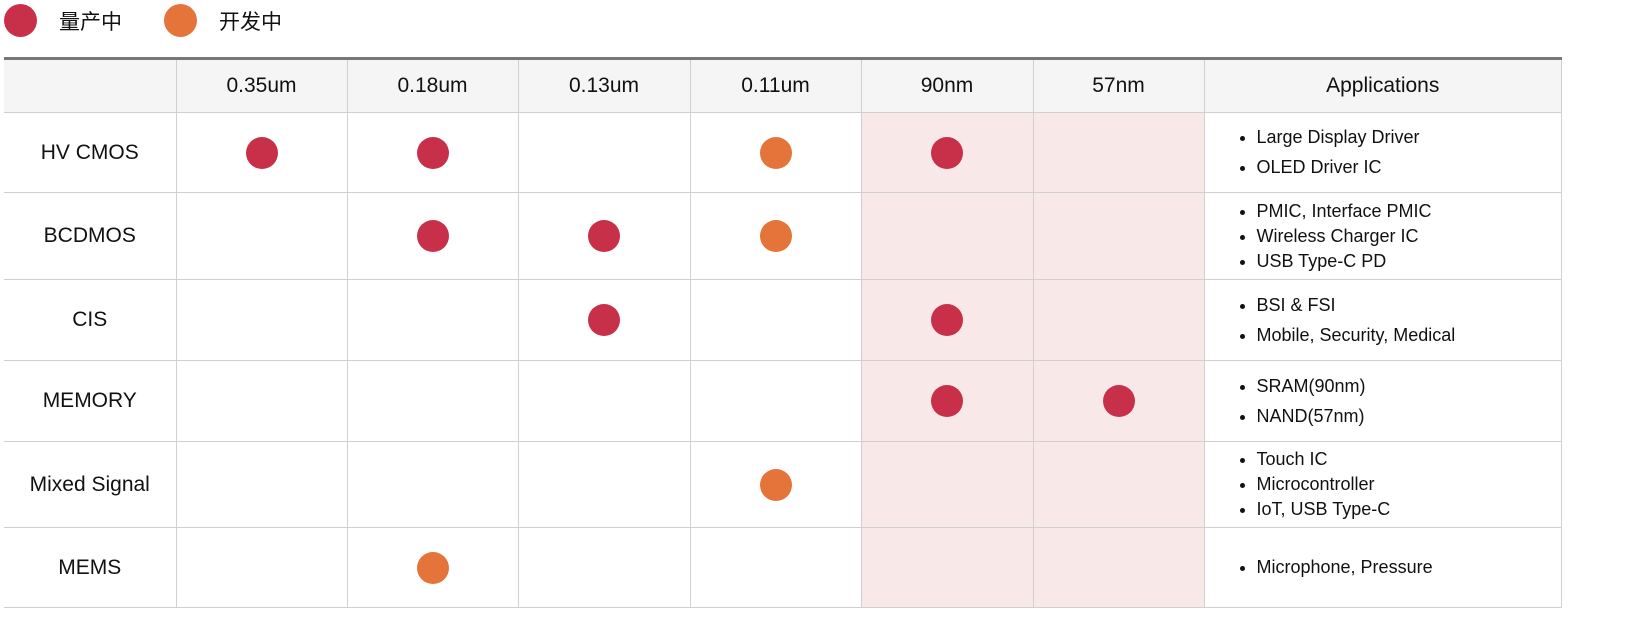 This screenshot has width=1628, height=638. Describe the element at coordinates (1118, 85) in the screenshot. I see `col-header: 57nm` at that location.